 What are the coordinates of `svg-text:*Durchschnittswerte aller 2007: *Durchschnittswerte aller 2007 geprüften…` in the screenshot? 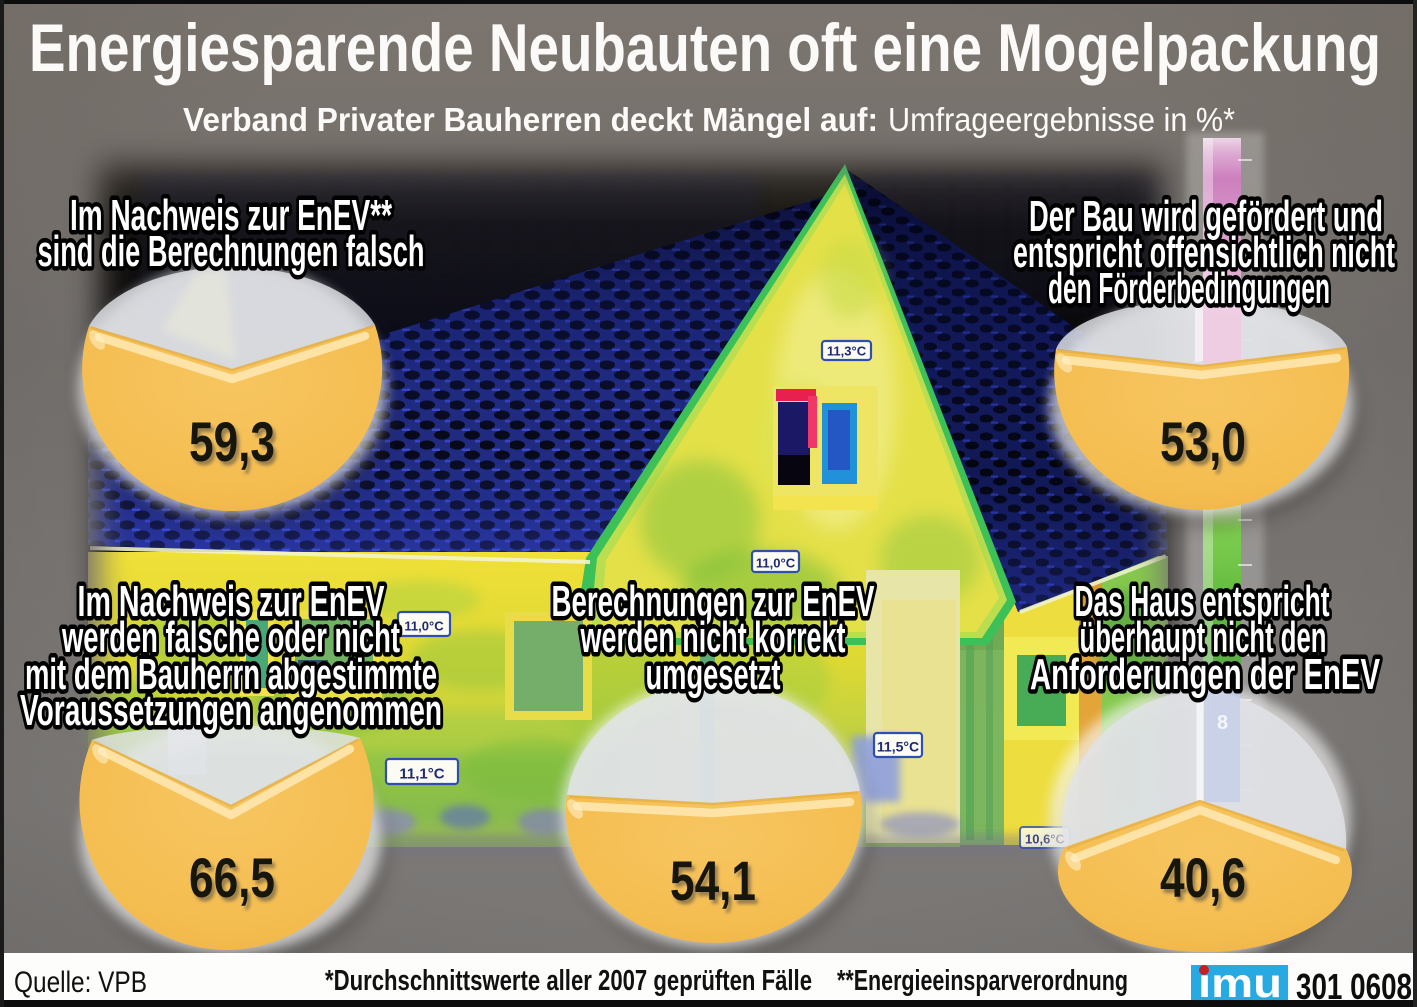 It's located at (568, 981).